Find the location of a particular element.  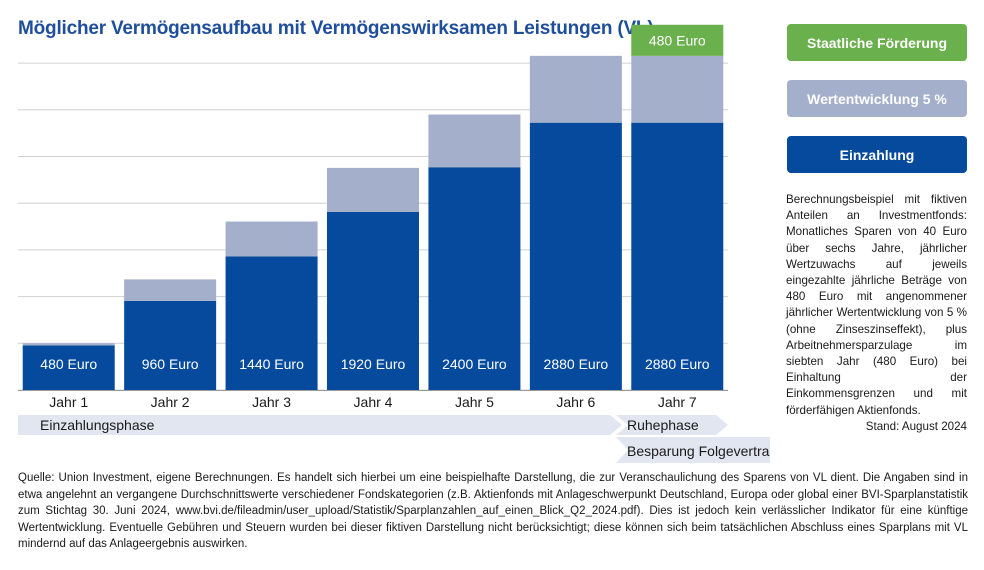

bar-label: 1440 Euro is located at coordinates (271, 364).